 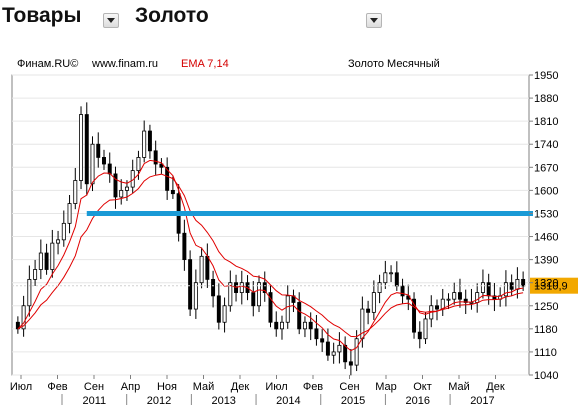 I want to click on y-tick-label: 1740, so click(x=546, y=145).